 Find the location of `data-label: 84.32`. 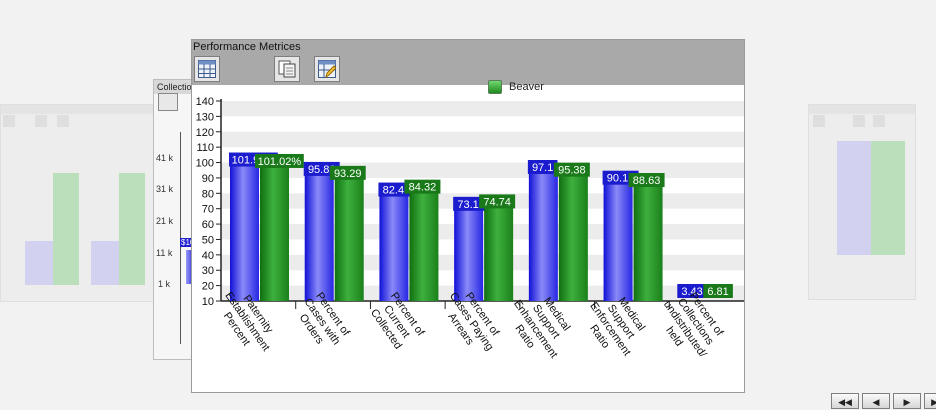

data-label: 84.32 is located at coordinates (423, 188).